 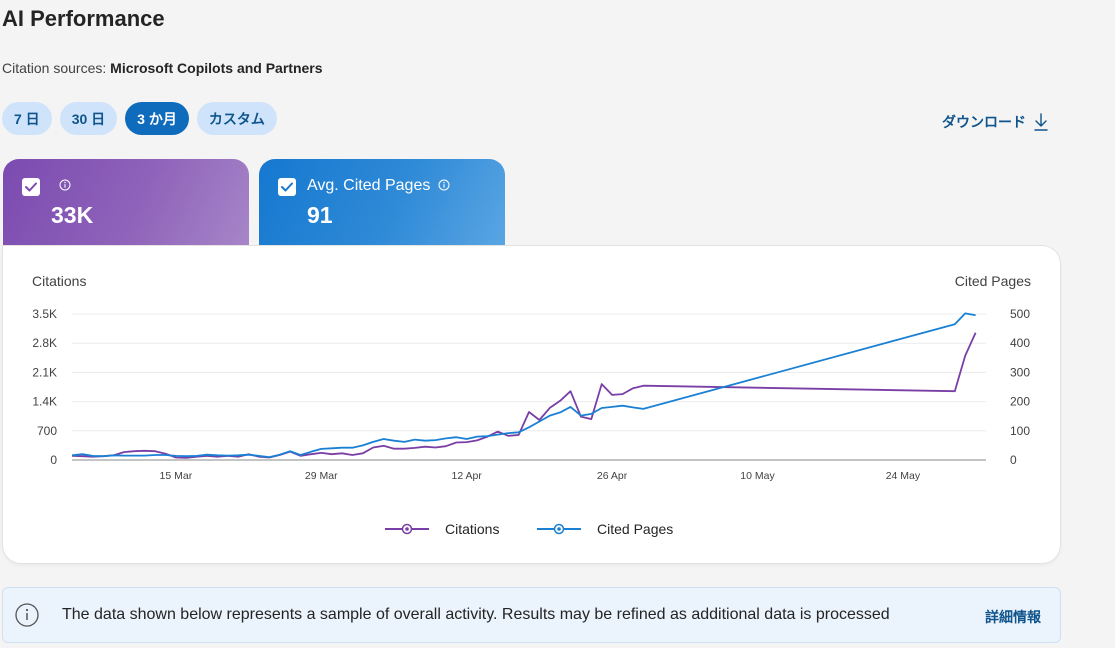 I want to click on download-icon, so click(x=1041, y=122).